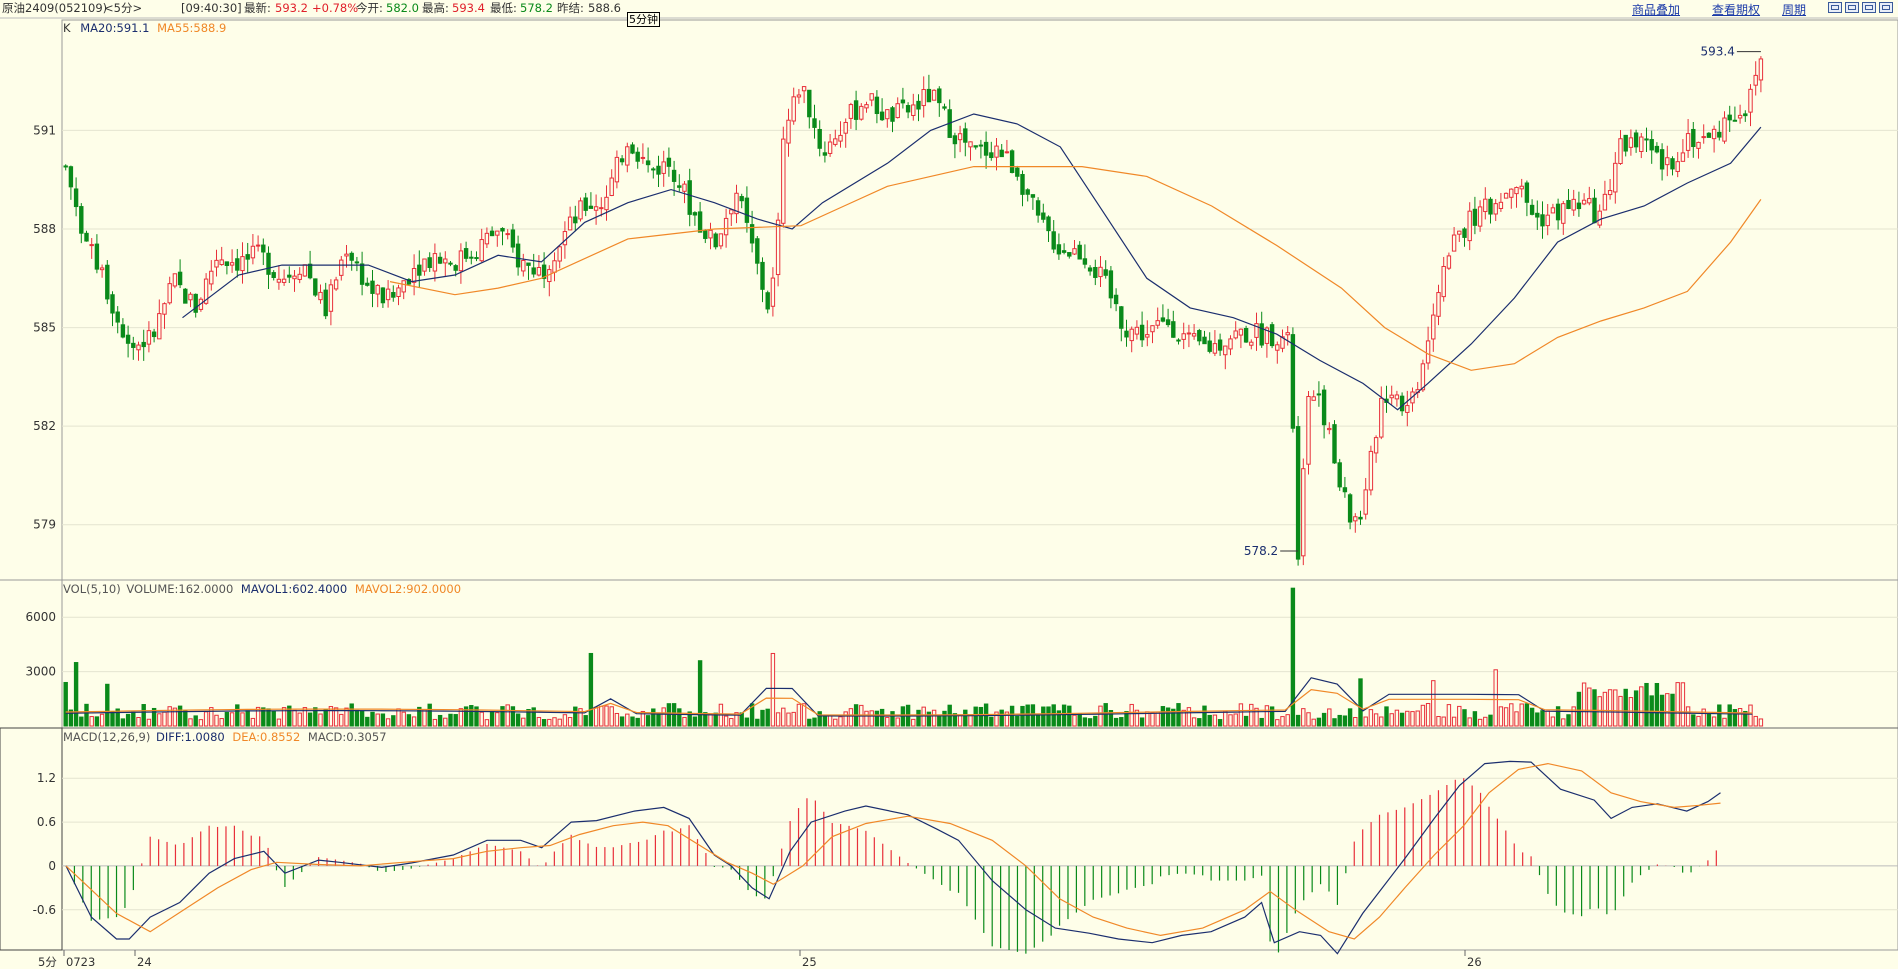 The image size is (1898, 969). Describe the element at coordinates (1869, 7) in the screenshot. I see `window-icon` at that location.